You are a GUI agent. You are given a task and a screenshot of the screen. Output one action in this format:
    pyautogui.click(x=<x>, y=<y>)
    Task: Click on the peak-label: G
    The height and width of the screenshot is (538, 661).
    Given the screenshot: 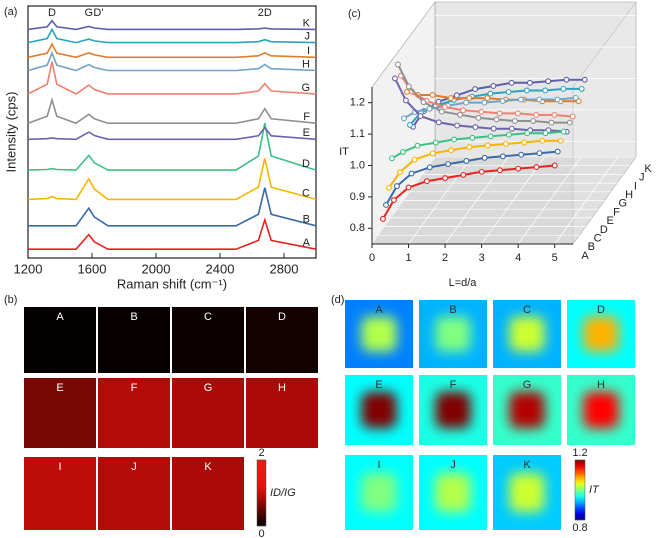 What is the action you would take?
    pyautogui.click(x=89, y=13)
    